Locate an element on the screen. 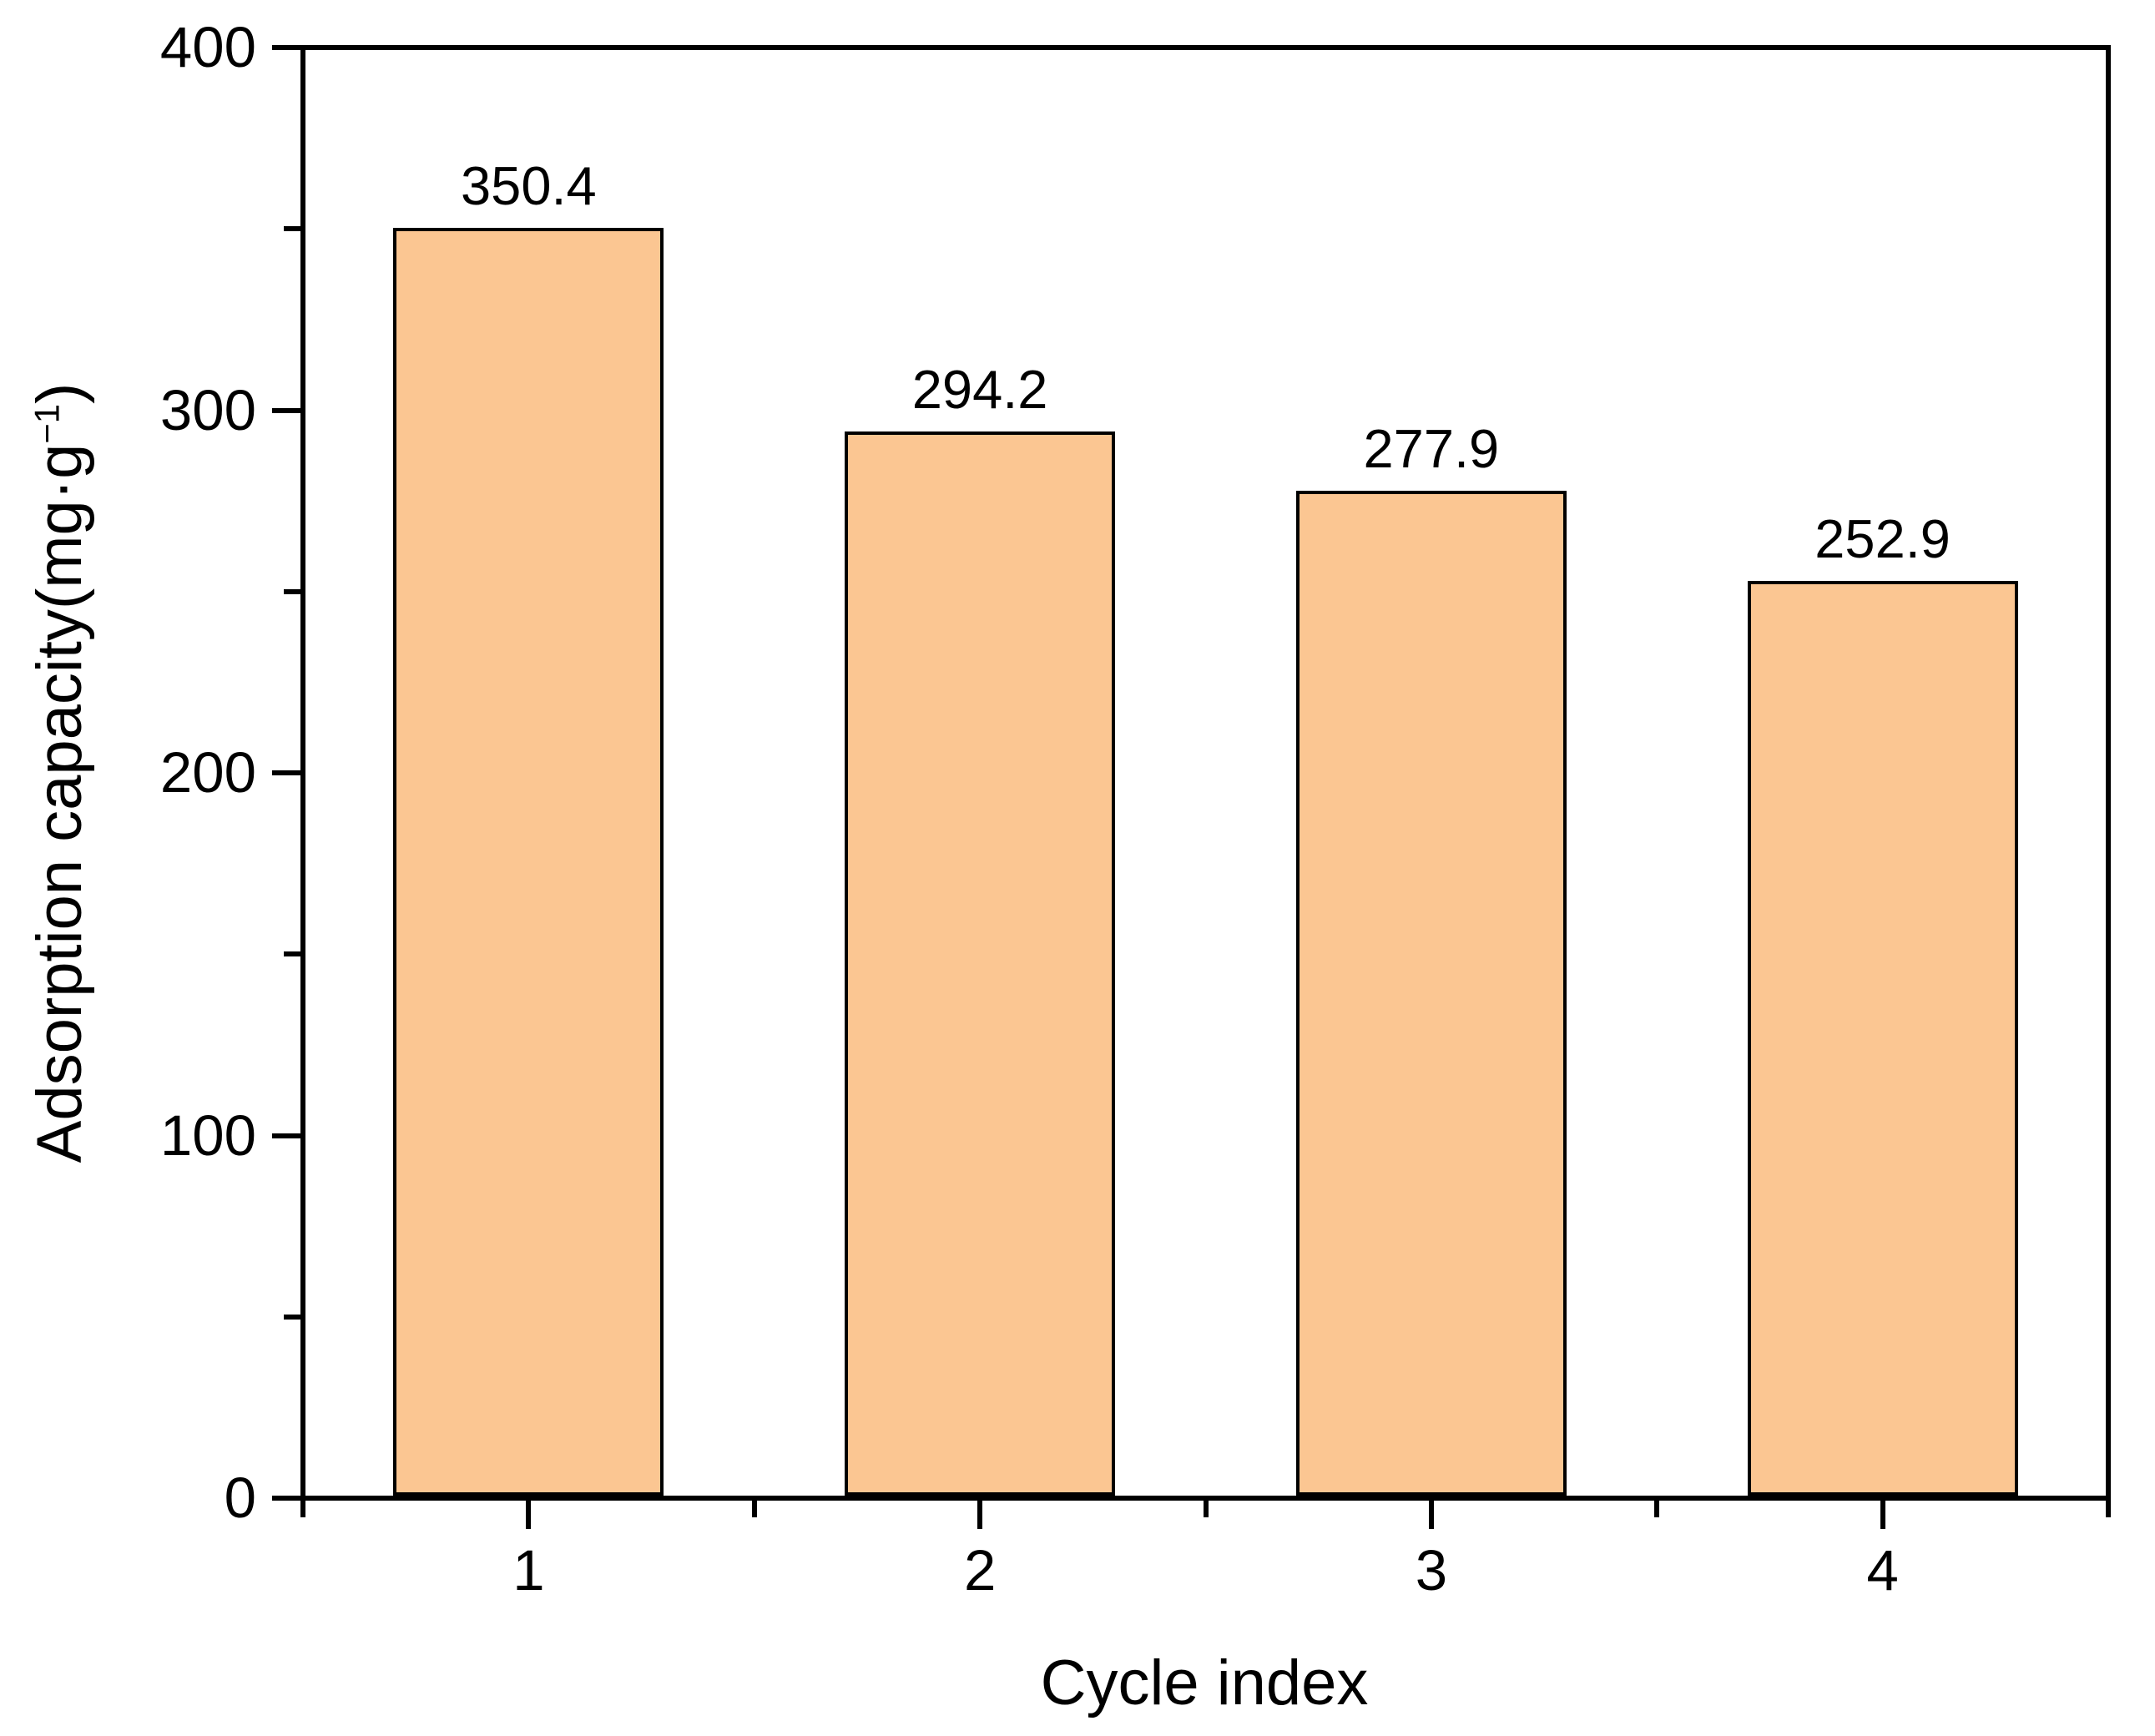 The height and width of the screenshot is (1736, 2155). x-tick-label: 4 is located at coordinates (1883, 1570).